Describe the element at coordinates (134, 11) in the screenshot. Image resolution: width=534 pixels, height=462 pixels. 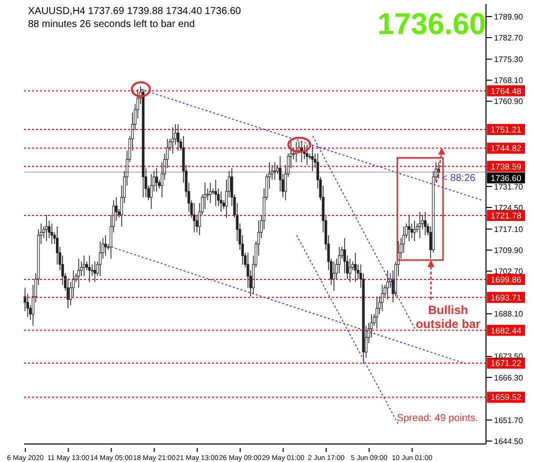
I see `chart-title: XAUUSD,H4 1737.69 1739.88 1734.40 1736.60` at that location.